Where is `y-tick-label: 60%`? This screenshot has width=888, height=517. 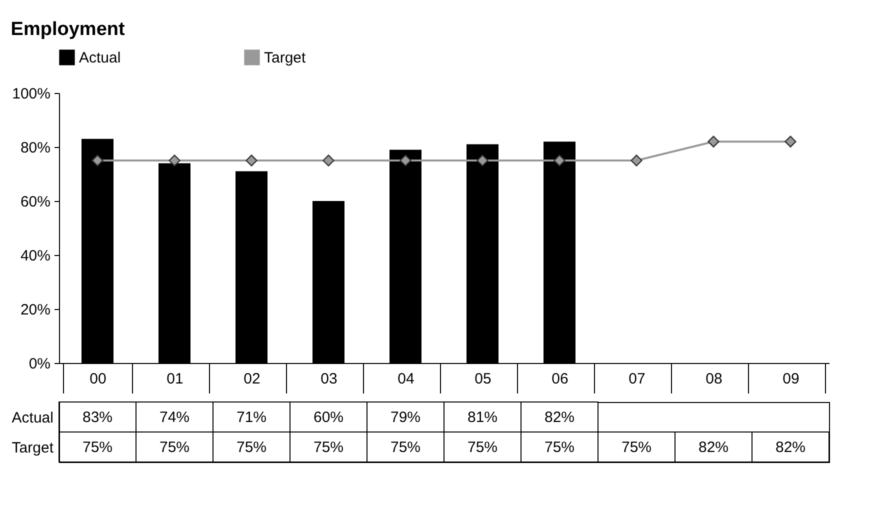
y-tick-label: 60% is located at coordinates (35, 202).